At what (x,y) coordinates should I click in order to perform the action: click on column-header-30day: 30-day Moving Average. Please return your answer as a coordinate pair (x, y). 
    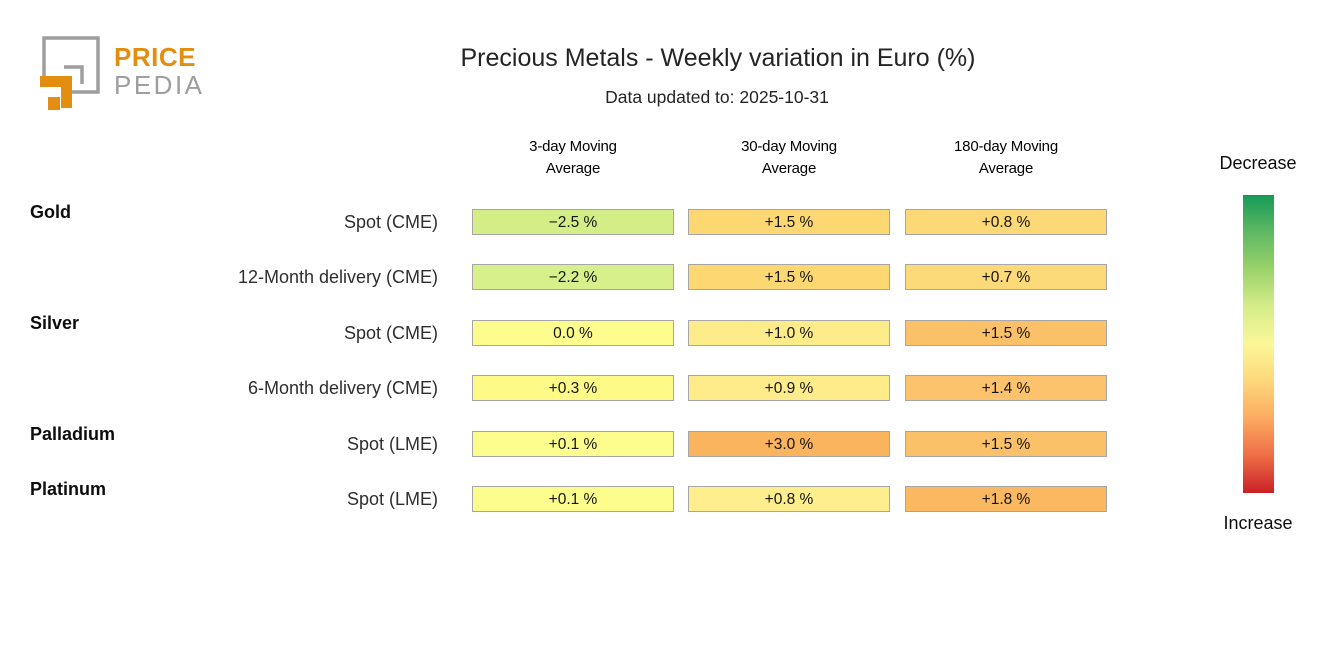
    Looking at the image, I should click on (789, 157).